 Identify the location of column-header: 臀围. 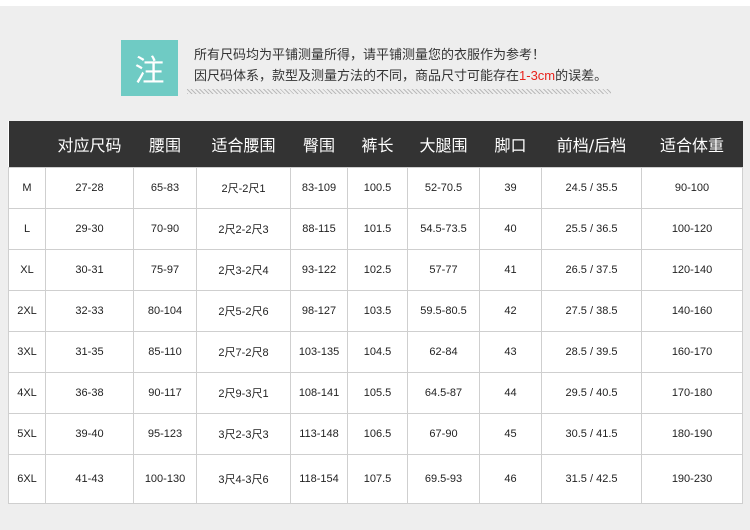
(319, 144).